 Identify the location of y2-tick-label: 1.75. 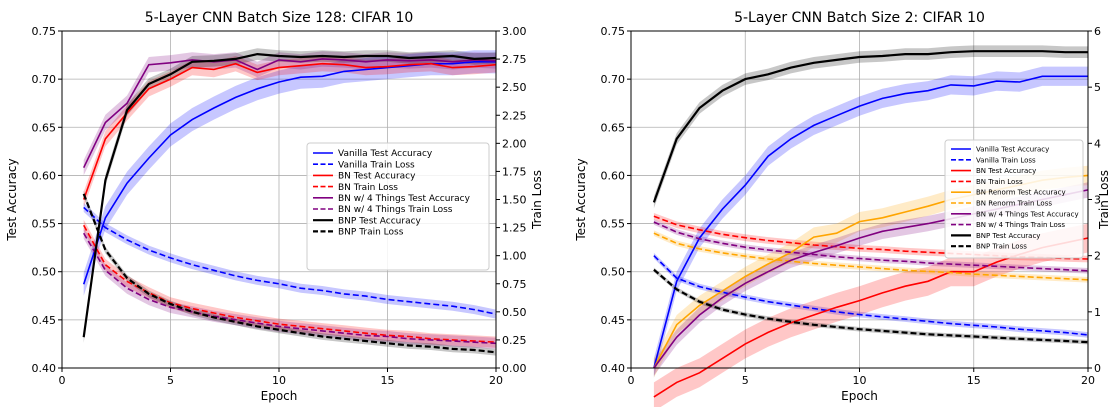
(514, 171).